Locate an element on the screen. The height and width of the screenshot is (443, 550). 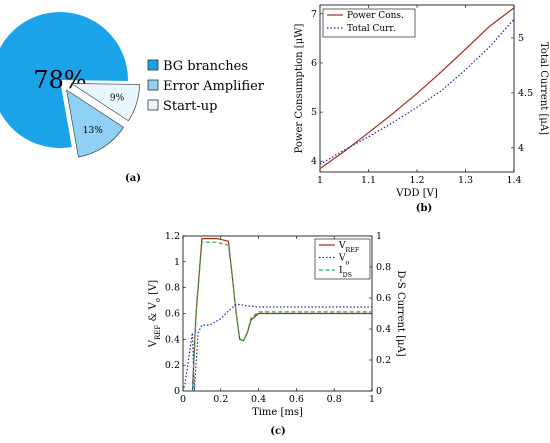
pie-value-label: 9% is located at coordinates (117, 98).